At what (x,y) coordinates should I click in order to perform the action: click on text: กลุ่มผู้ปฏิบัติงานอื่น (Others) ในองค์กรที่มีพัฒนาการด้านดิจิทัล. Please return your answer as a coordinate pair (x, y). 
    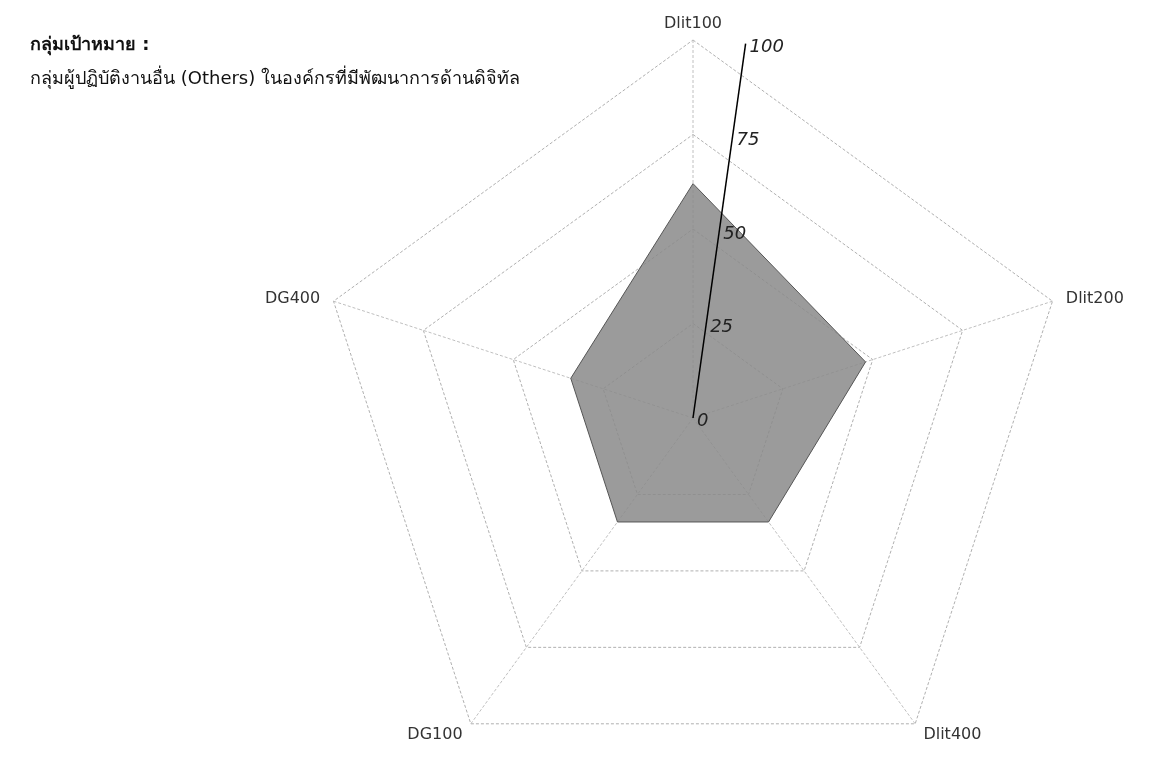
    Looking at the image, I should click on (275, 77).